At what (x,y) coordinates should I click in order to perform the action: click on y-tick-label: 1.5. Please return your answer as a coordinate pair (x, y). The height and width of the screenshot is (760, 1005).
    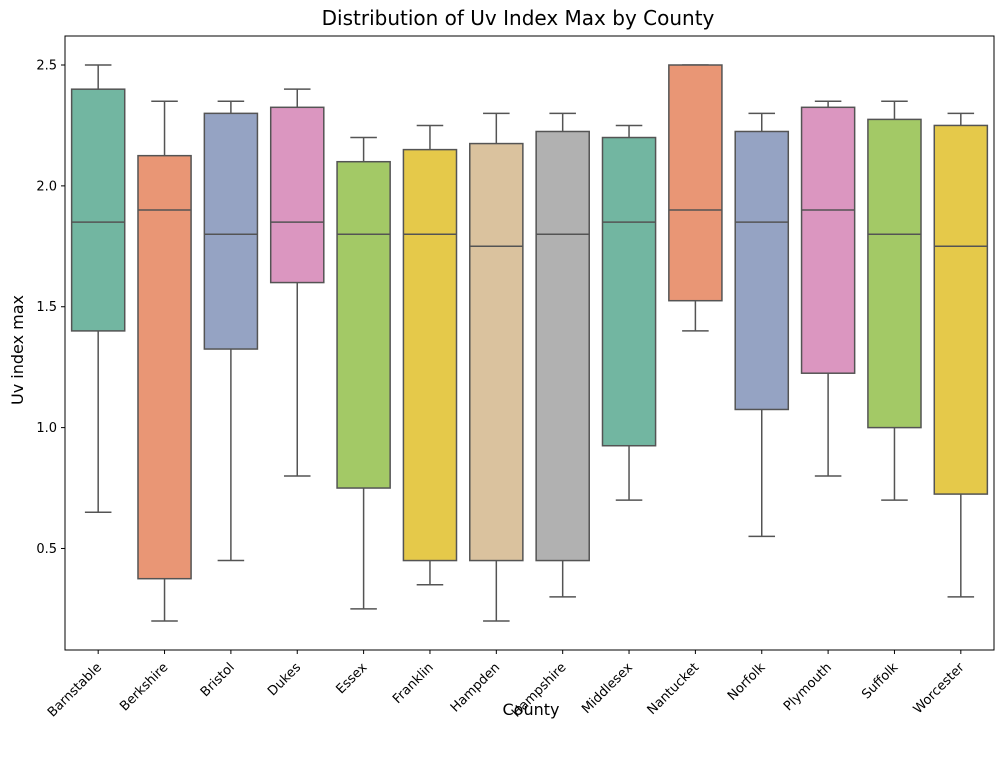
    Looking at the image, I should click on (46, 307).